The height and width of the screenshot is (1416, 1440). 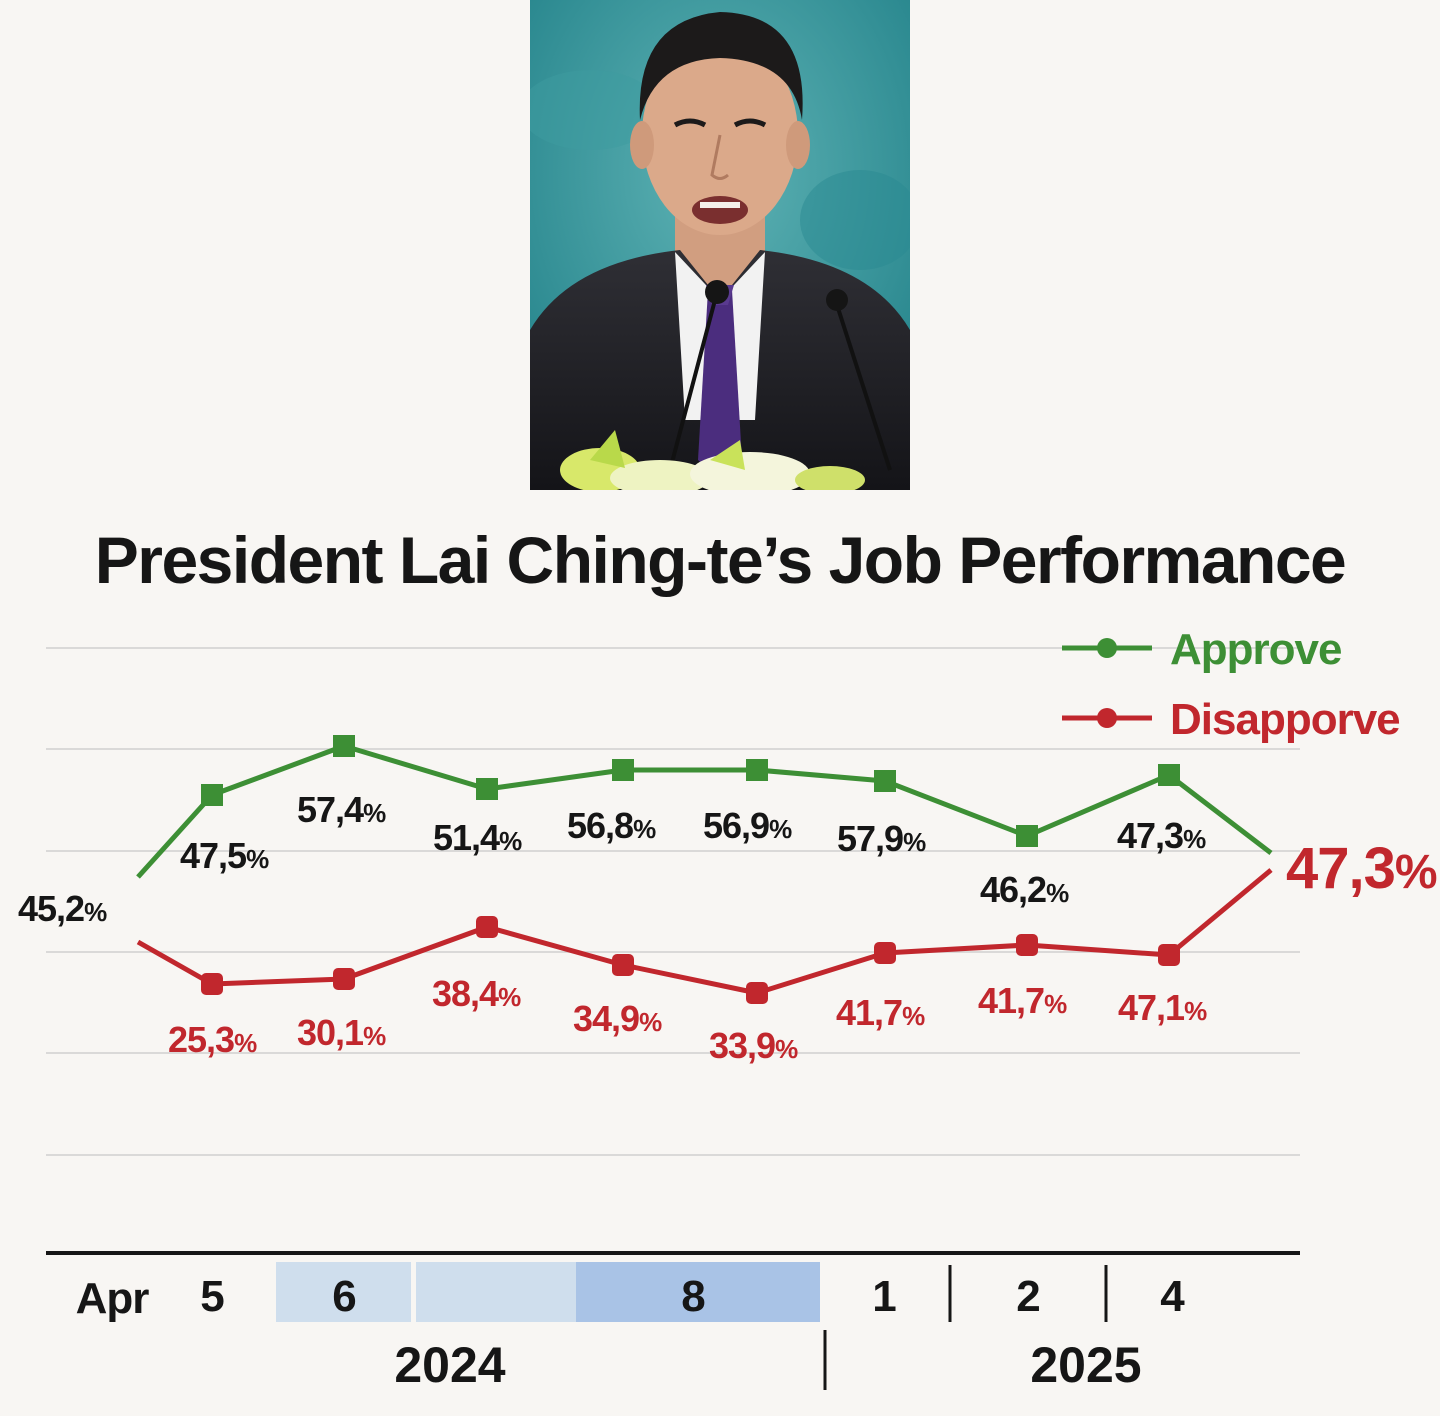 I want to click on x-axis-ticks: Apr 5 6 8 1 2 4 2024 2025, so click(x=631, y=1329).